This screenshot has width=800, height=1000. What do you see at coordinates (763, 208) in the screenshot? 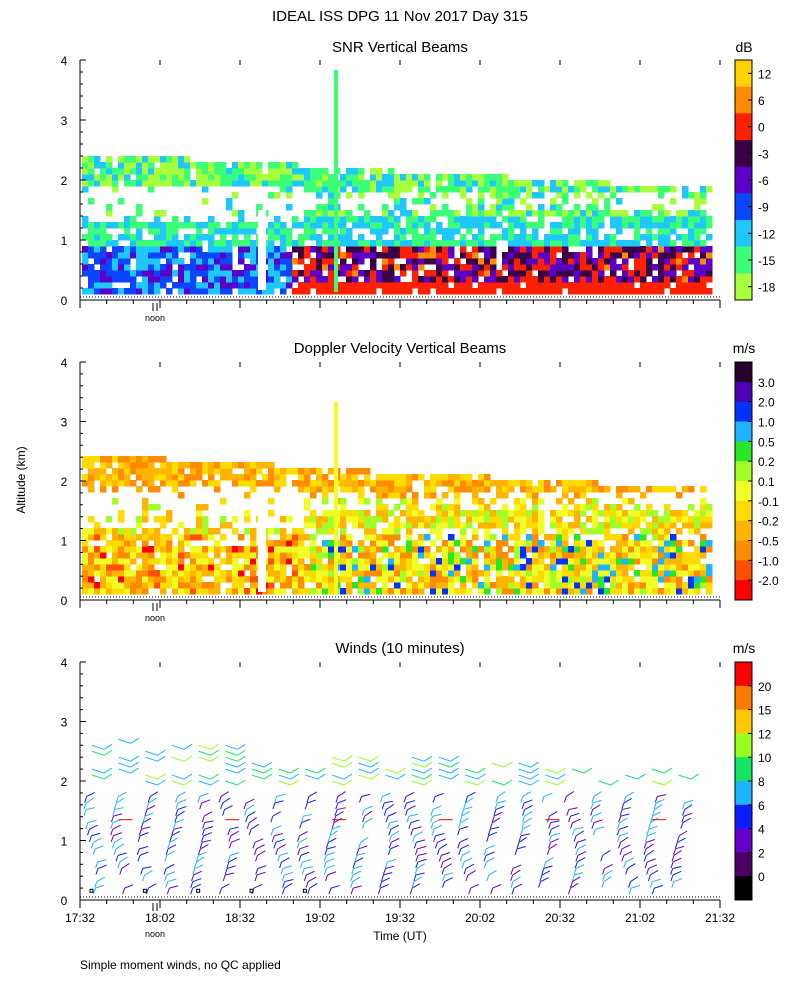
I see `colorbar-label: -9` at bounding box center [763, 208].